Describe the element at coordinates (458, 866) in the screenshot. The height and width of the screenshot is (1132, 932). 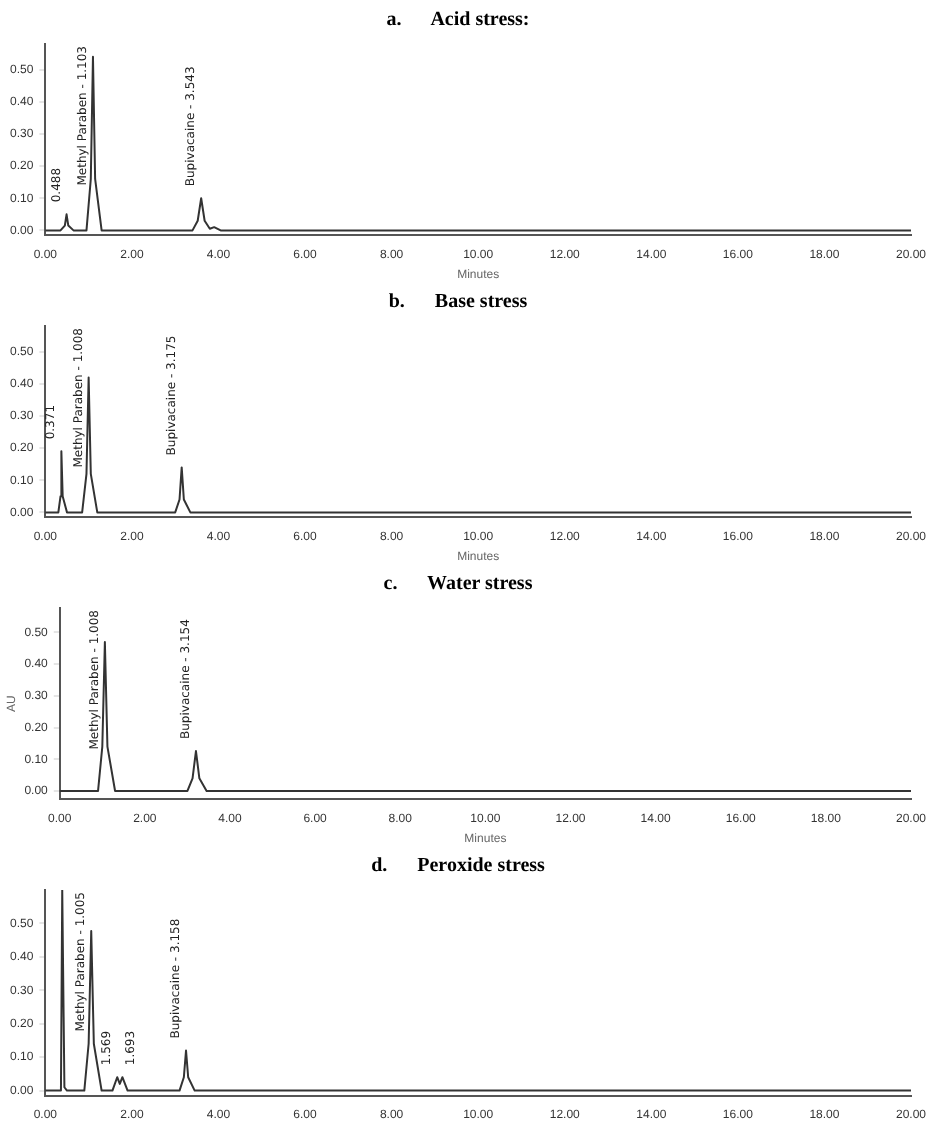
I see `chart-title: d. Peroxide stress` at that location.